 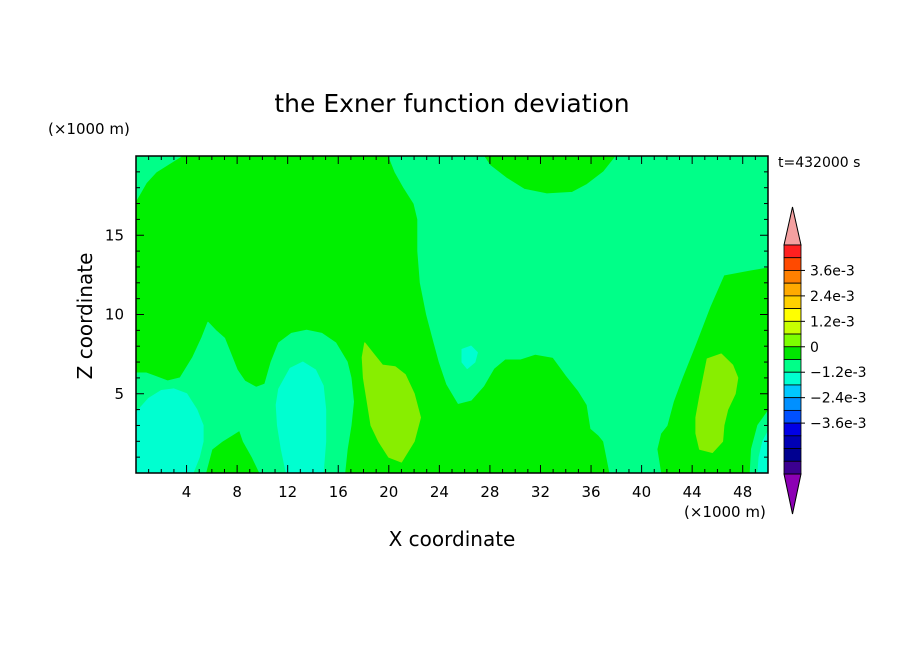 What do you see at coordinates (439, 492) in the screenshot?
I see `x-tick-label: 24` at bounding box center [439, 492].